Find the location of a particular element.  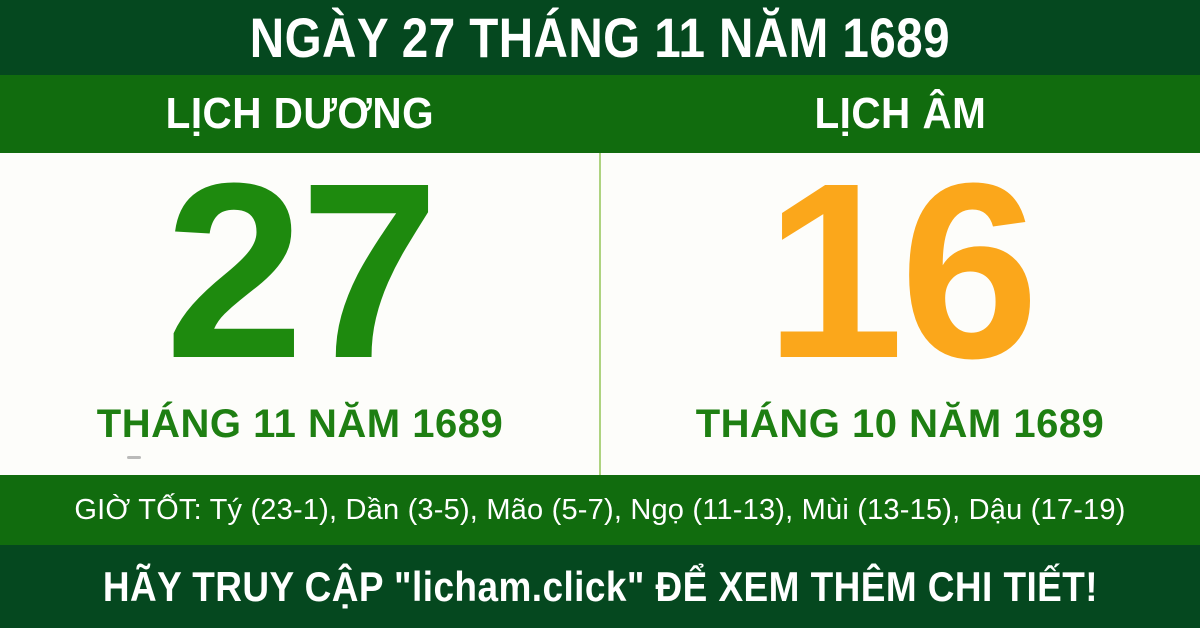

panel-divider-line is located at coordinates (600, 314).